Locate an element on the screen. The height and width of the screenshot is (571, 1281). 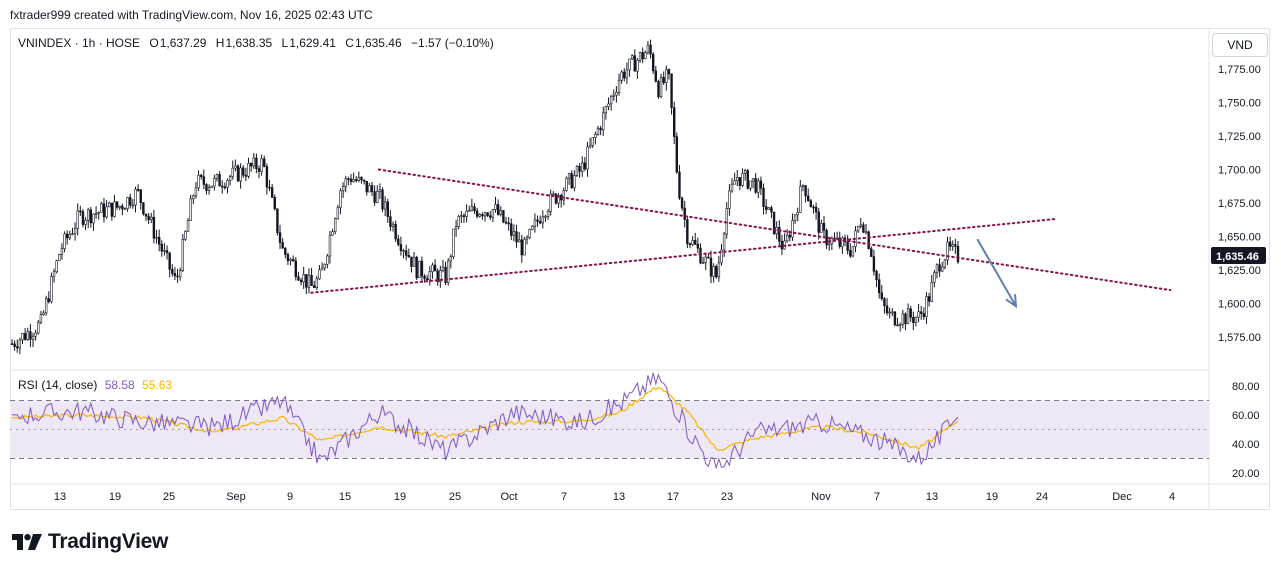
rsi-title: RSI (14, close) is located at coordinates (58, 385).